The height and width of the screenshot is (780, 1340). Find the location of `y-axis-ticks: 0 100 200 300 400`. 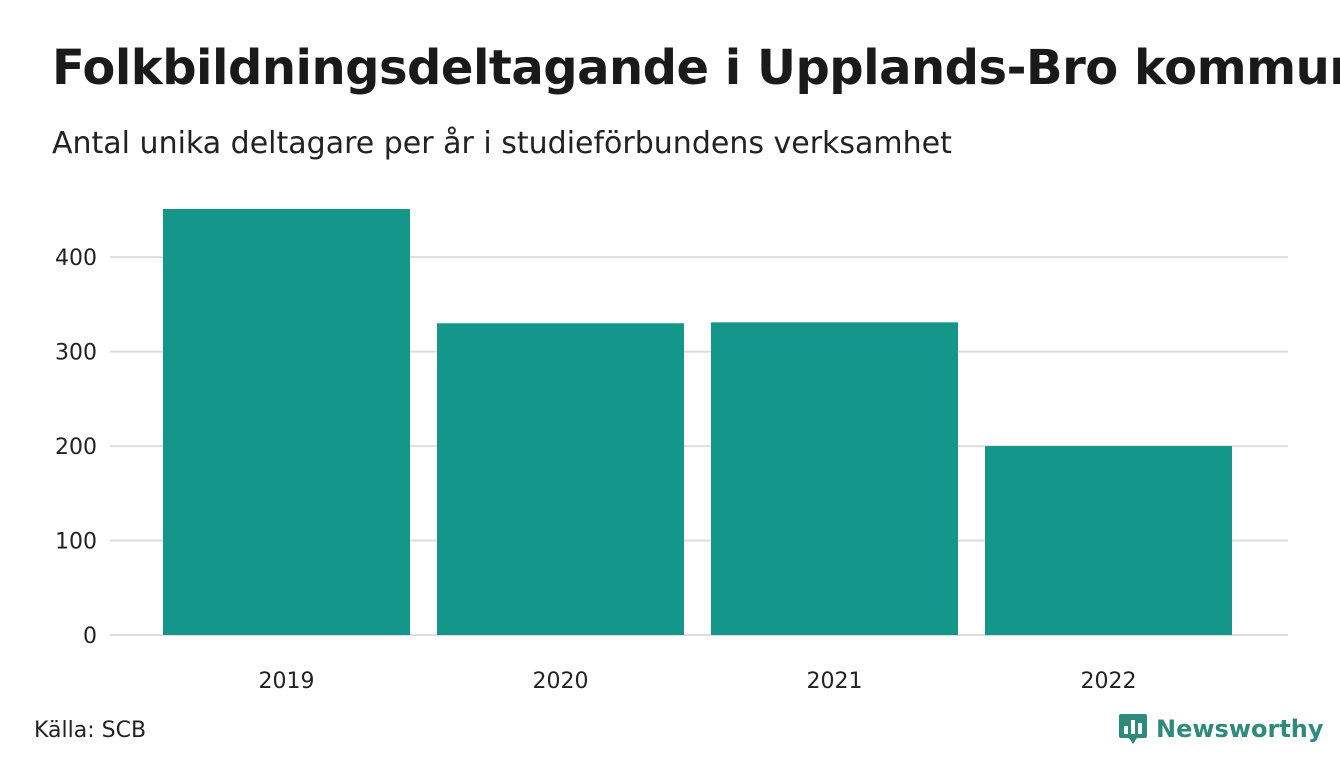

y-axis-ticks: 0 100 200 300 400 is located at coordinates (76, 447).